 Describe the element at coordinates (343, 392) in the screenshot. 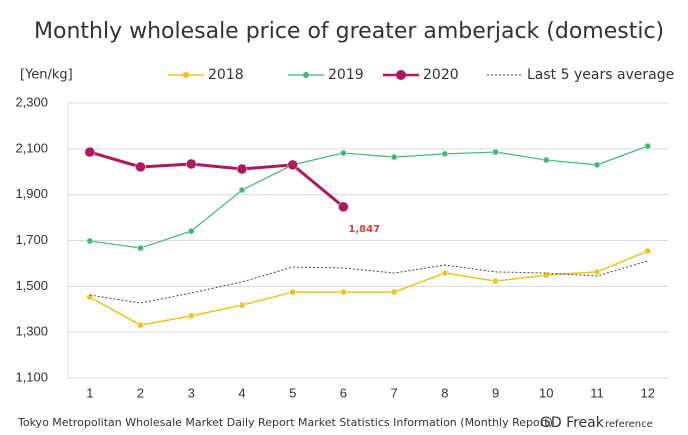

I see `x-tick-label: 6` at that location.